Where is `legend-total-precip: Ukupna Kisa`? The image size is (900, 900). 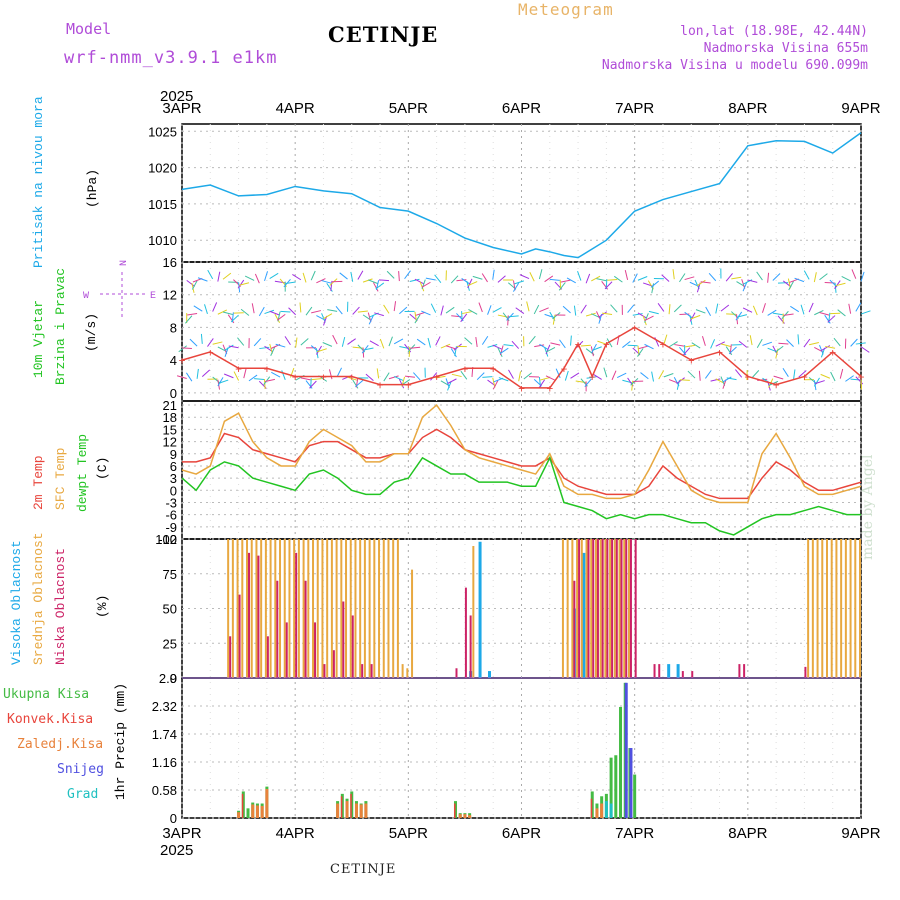 legend-total-precip: Ukupna Kisa is located at coordinates (46, 694).